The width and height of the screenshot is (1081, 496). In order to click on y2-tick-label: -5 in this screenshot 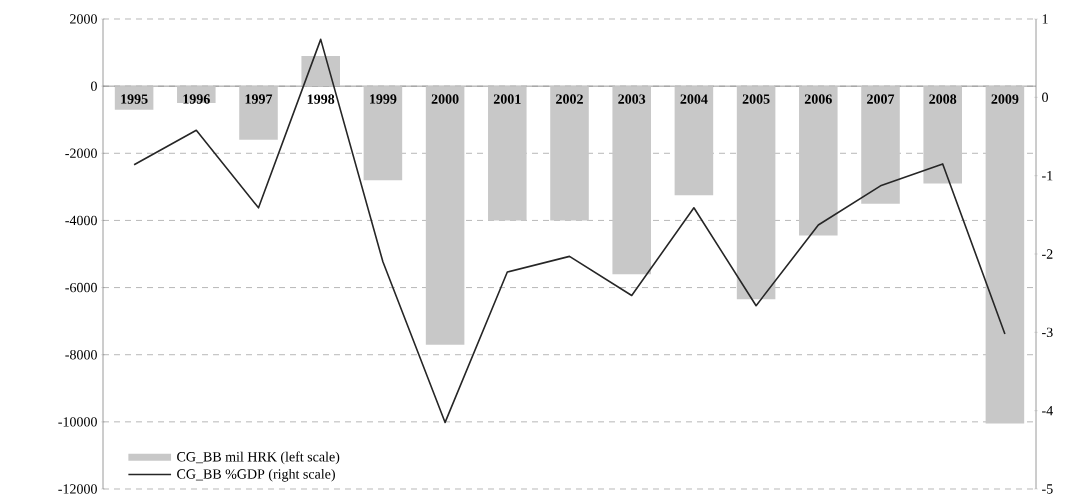, I will do `click(1047, 489)`.